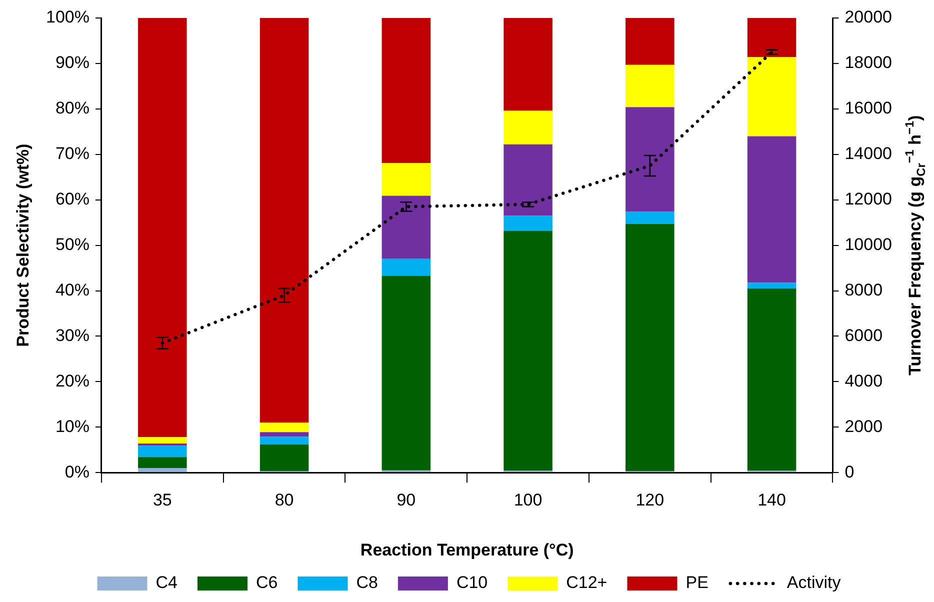 Image resolution: width=934 pixels, height=602 pixels. I want to click on y2-tick-label: 12000, so click(868, 199).